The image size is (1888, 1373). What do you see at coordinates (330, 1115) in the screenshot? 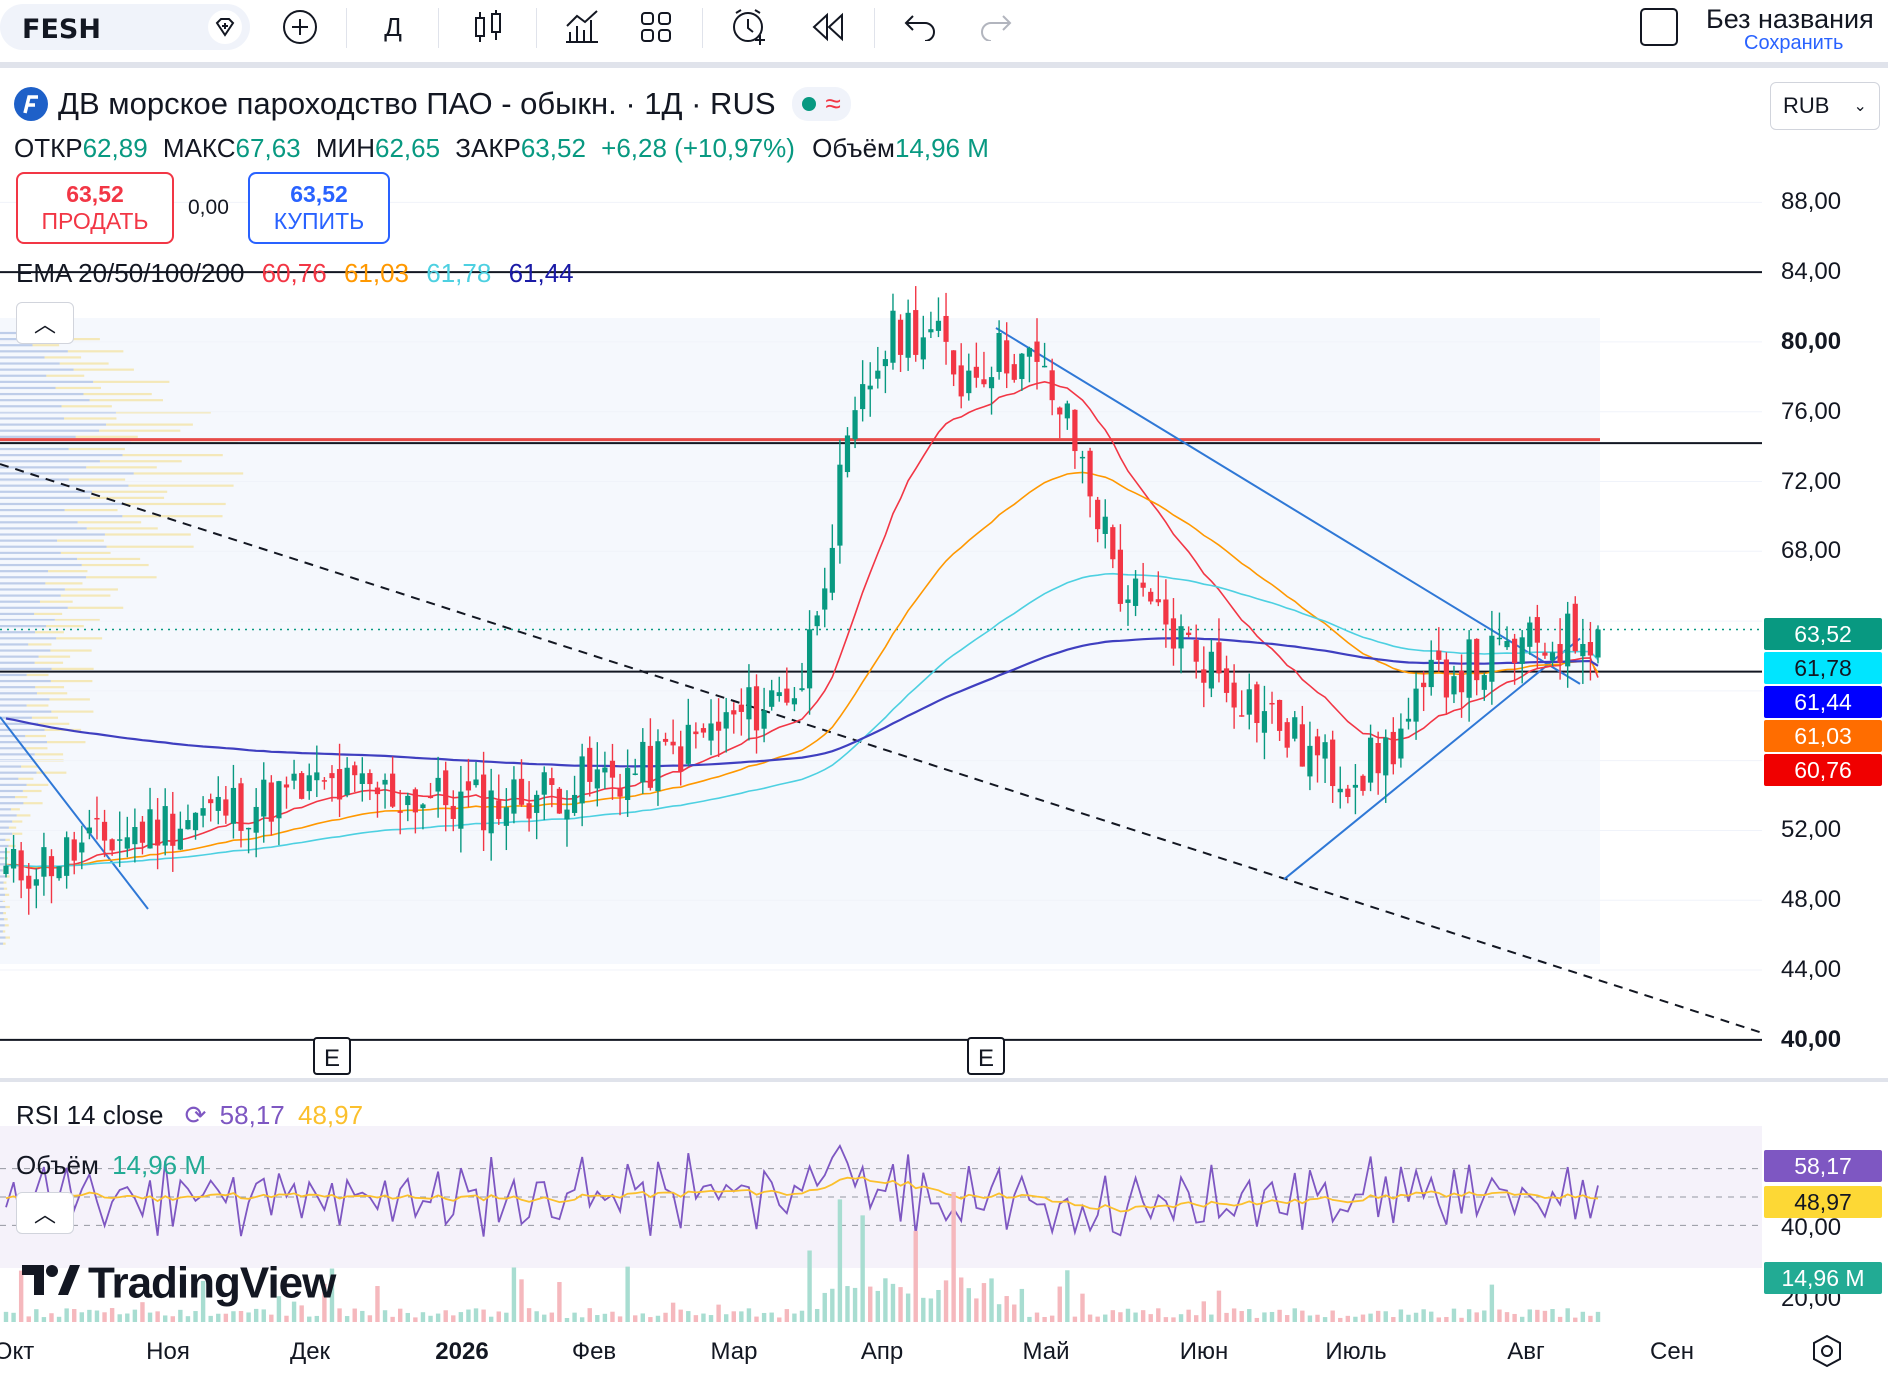
I see `rsi-ma-value: 48,97` at bounding box center [330, 1115].